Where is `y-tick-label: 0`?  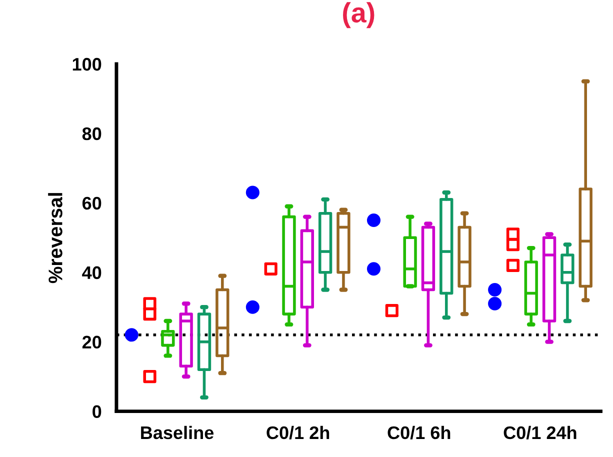
y-tick-label: 0 is located at coordinates (97, 411).